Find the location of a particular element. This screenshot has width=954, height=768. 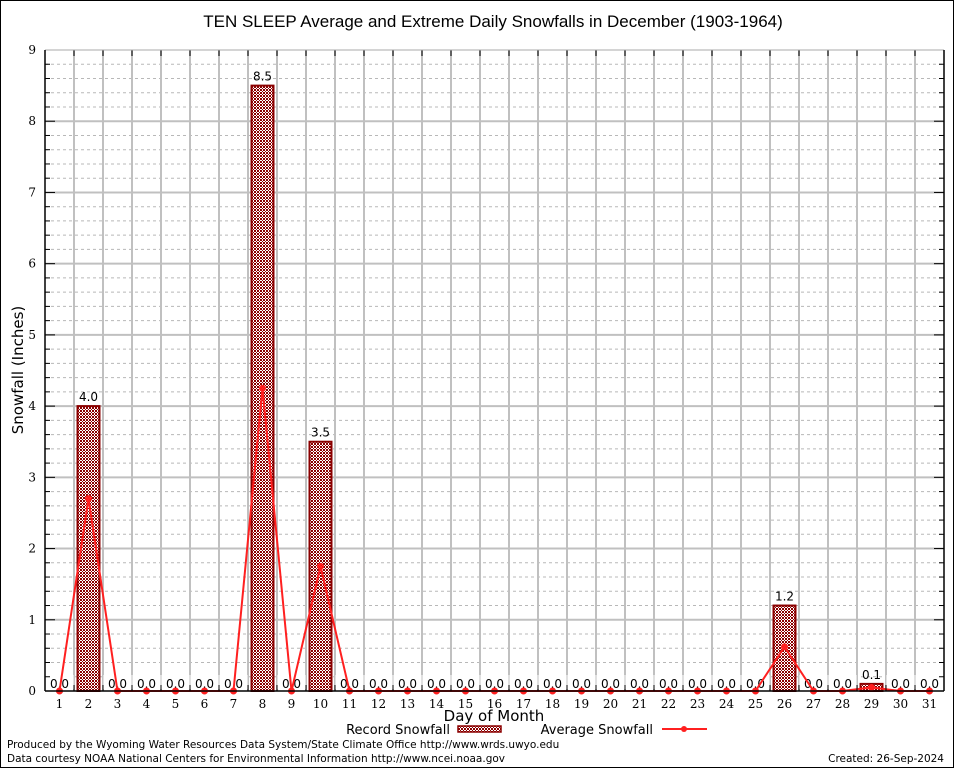

x-tick-label: 12 is located at coordinates (378, 704).